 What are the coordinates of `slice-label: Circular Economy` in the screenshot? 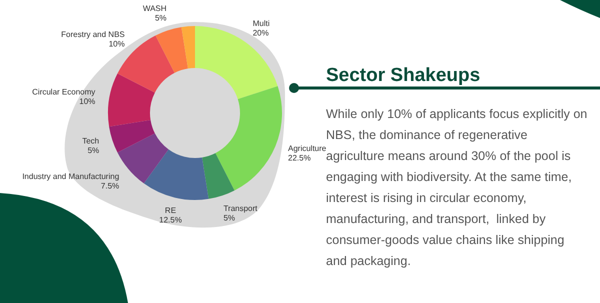 It's located at (64, 92).